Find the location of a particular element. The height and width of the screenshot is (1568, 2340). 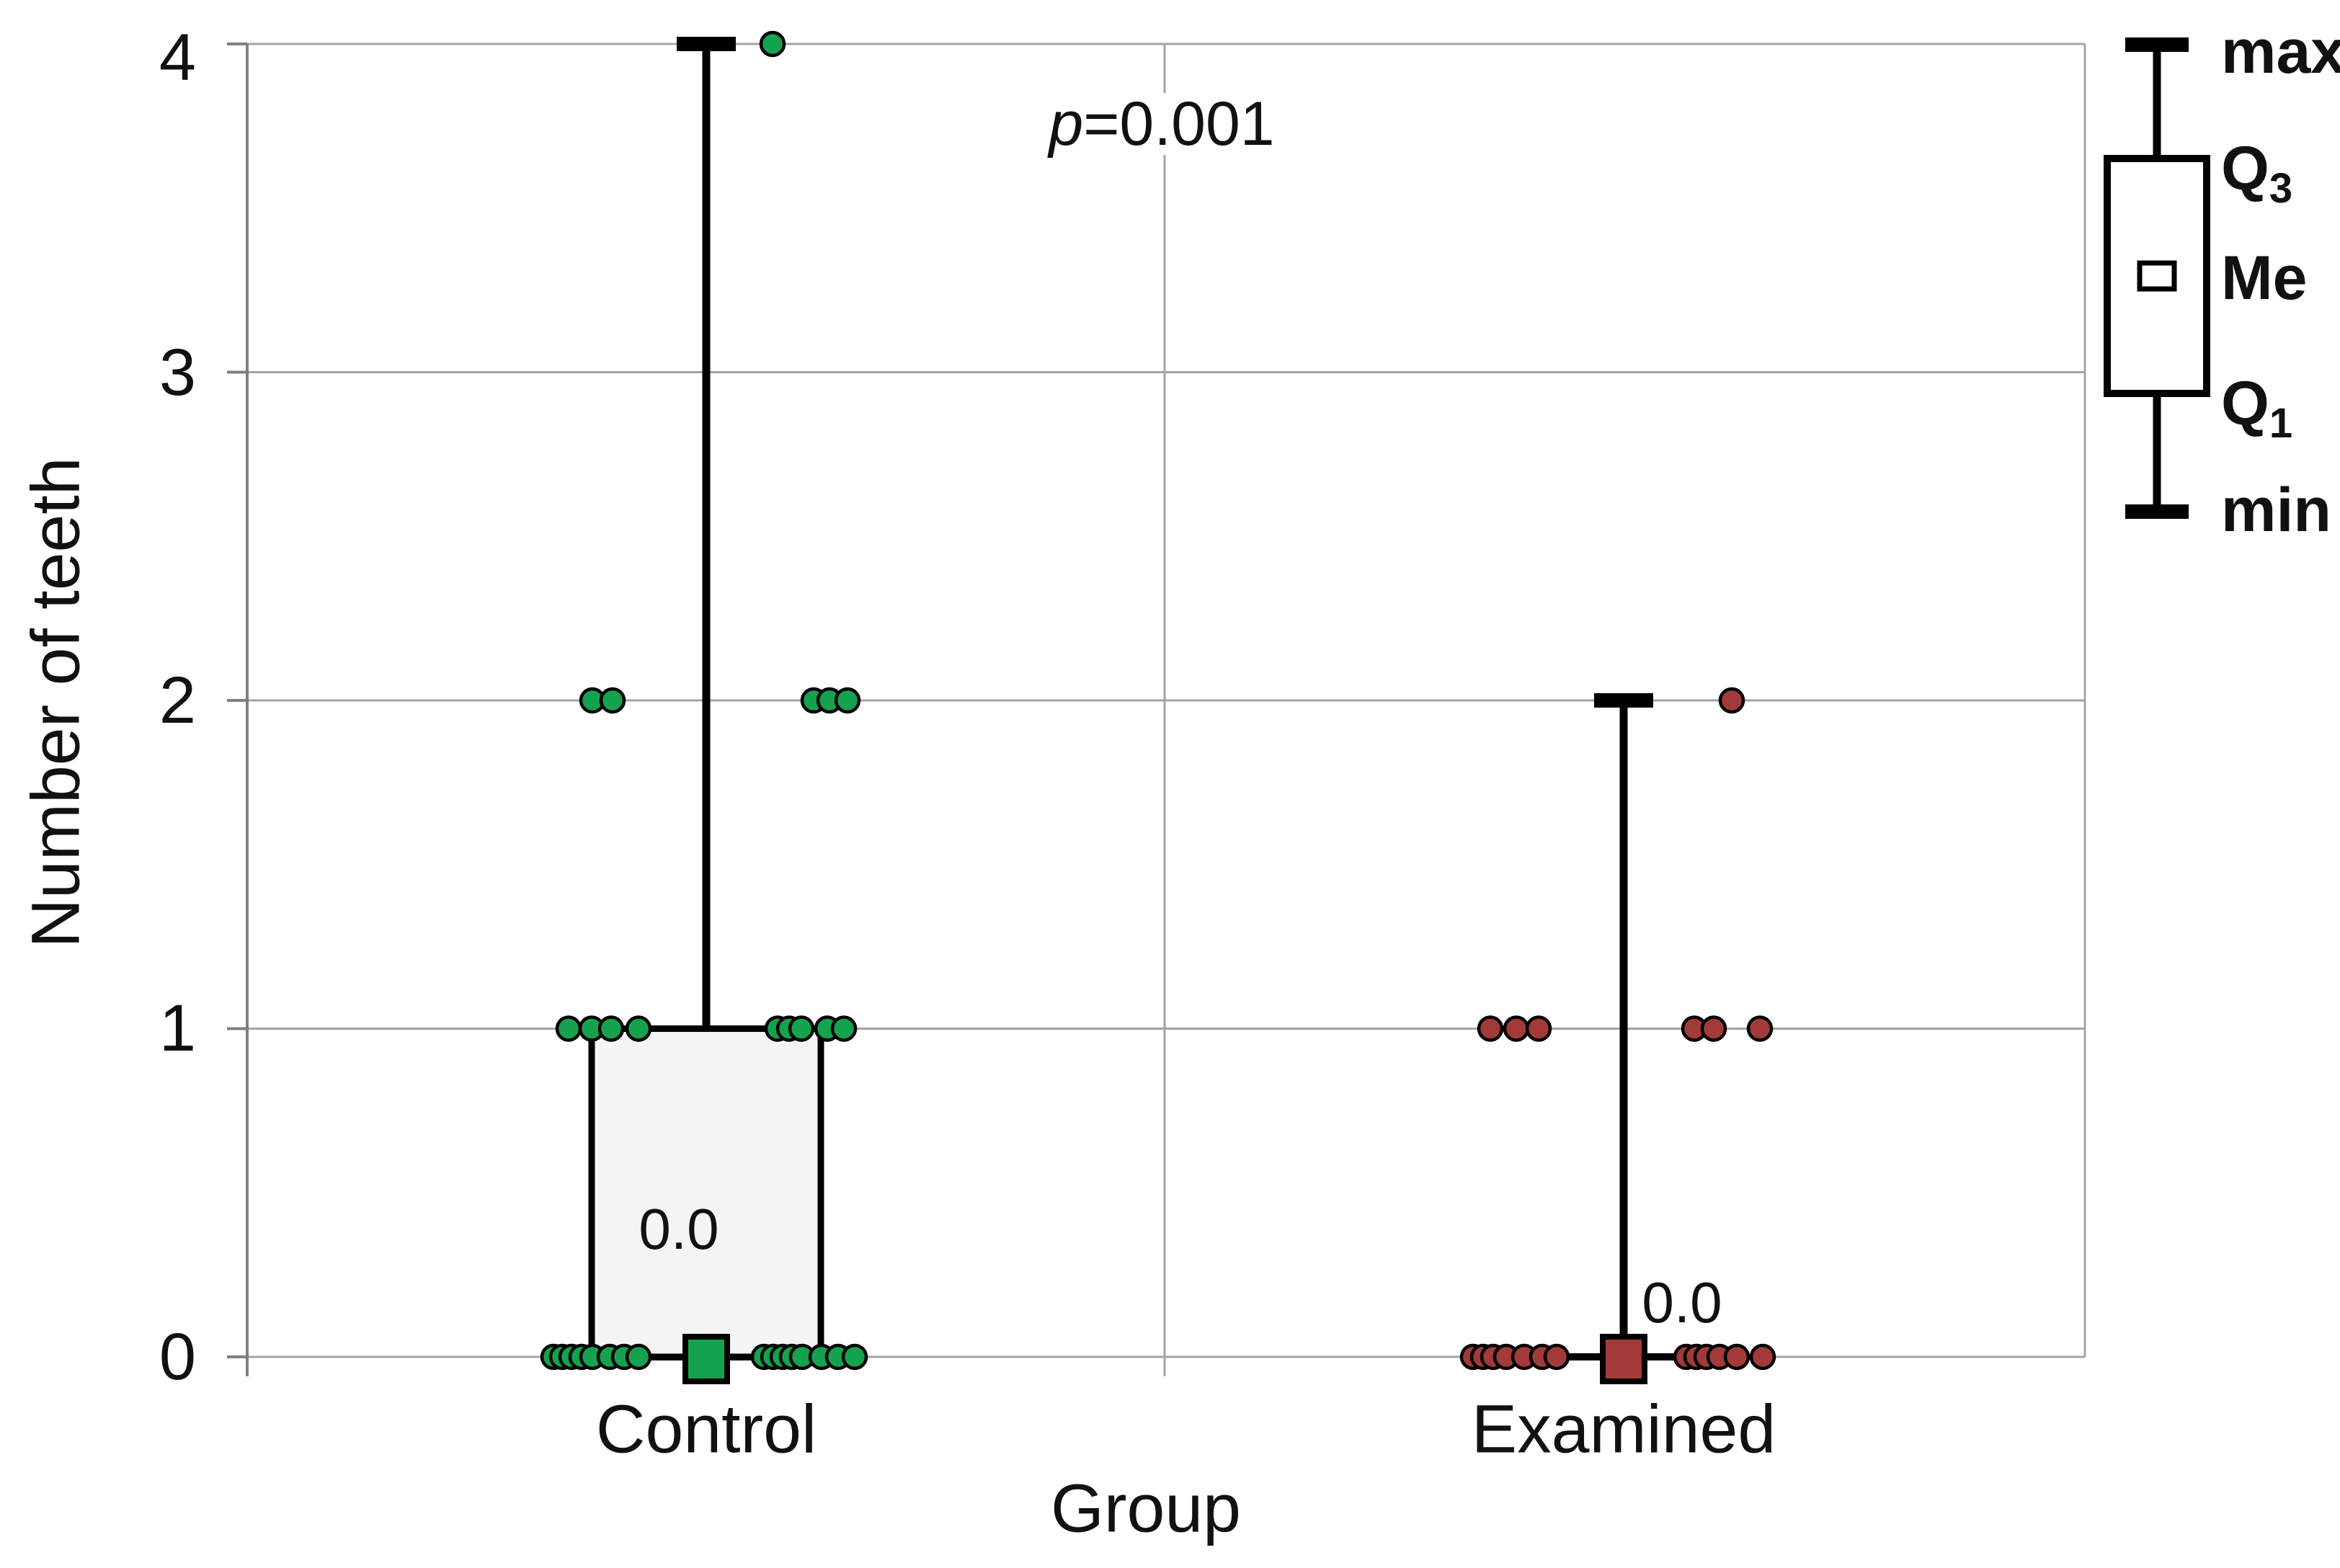

y-tick-label-4: 4 is located at coordinates (177, 57).